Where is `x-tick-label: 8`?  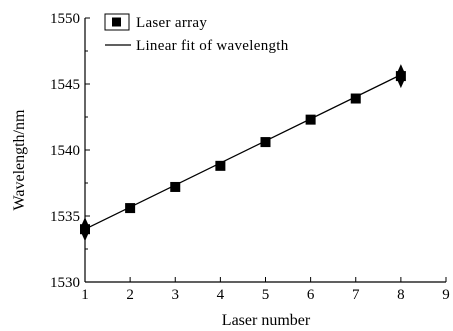
x-tick-label: 8 is located at coordinates (401, 295).